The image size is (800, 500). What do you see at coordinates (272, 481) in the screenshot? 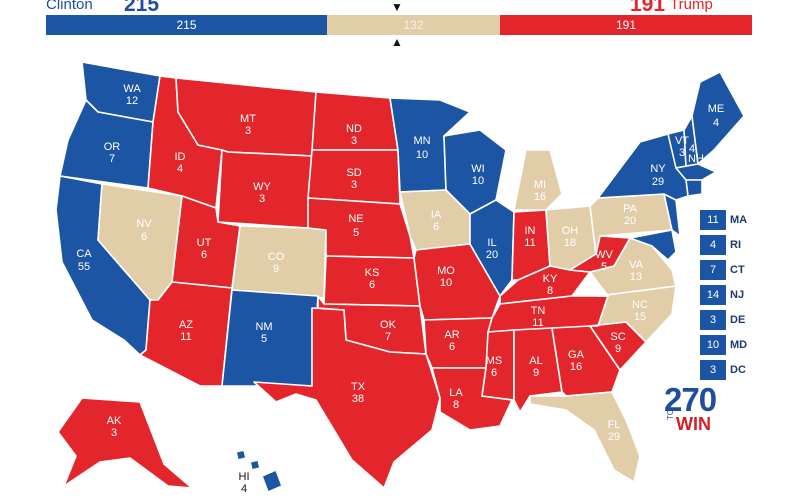
I see `state-HI` at bounding box center [272, 481].